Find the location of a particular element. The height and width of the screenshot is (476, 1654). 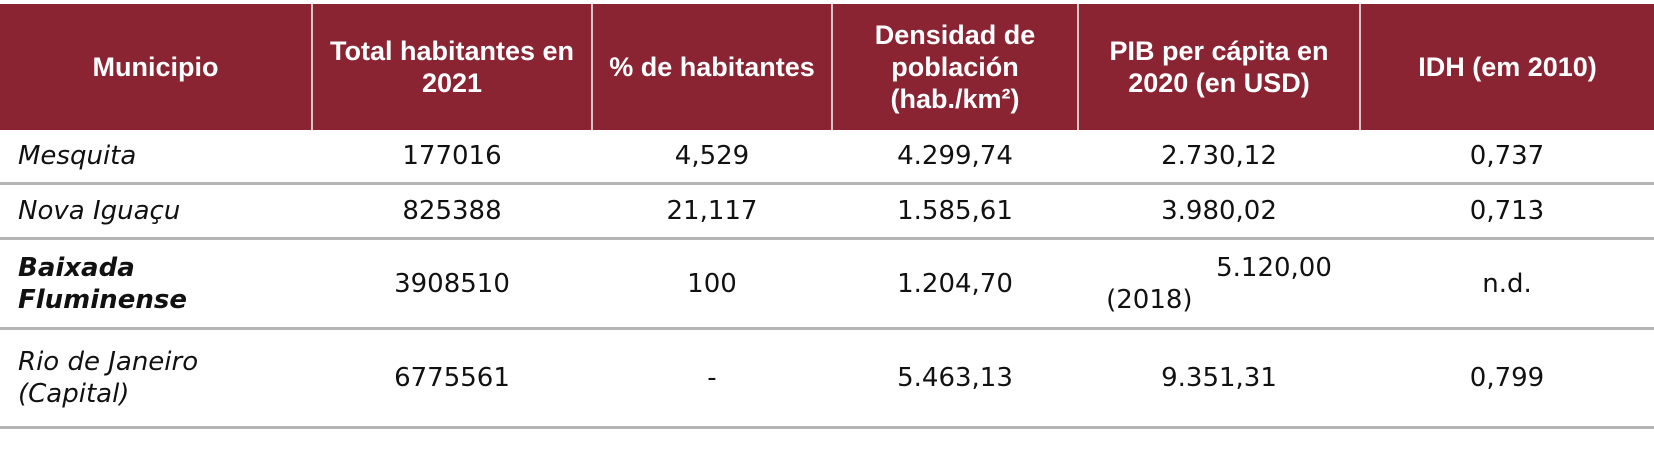

cell-densidad: 5.463,13 is located at coordinates (955, 378).